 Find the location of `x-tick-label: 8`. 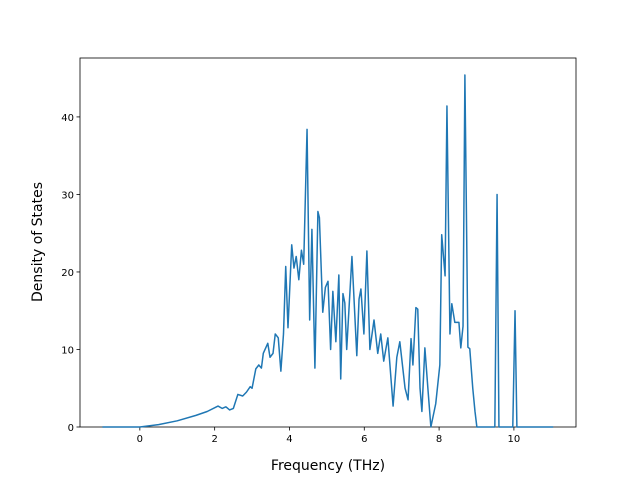

x-tick-label: 8 is located at coordinates (439, 439).